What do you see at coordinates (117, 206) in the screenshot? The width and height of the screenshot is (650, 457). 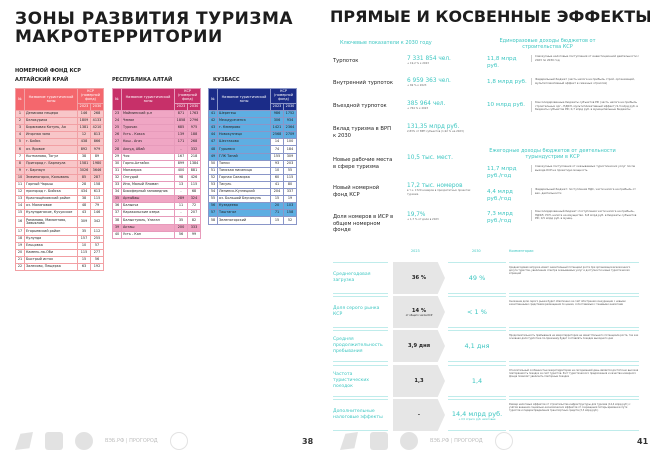 I see `cell-num: 36` at bounding box center [117, 206].